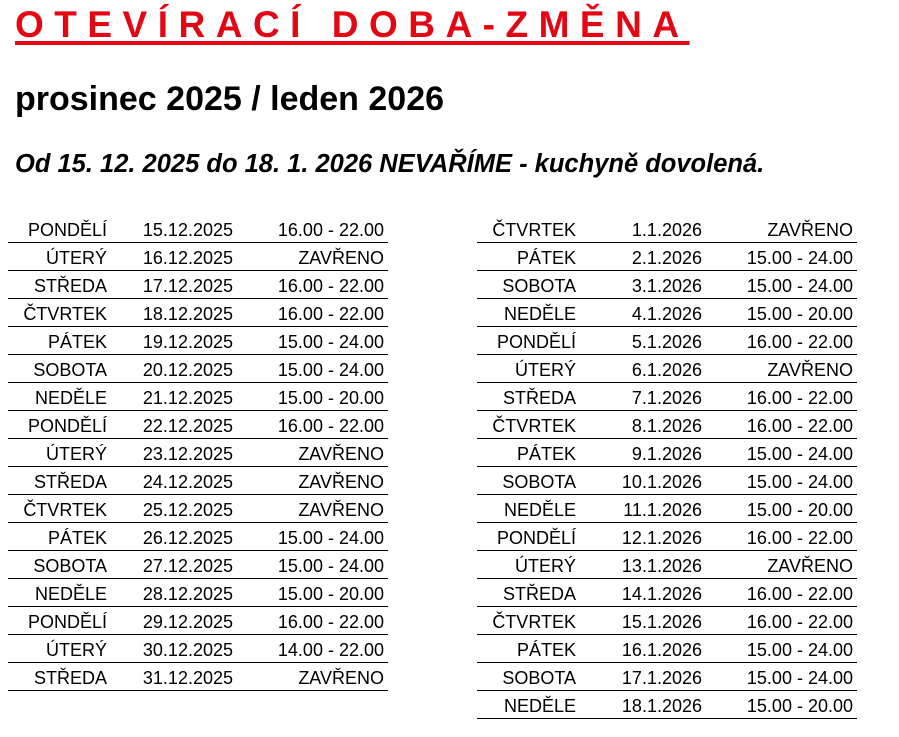  I want to click on schedule-row: PONDĚLÍ 5.1.2026 16.00 - 22.00, so click(667, 341).